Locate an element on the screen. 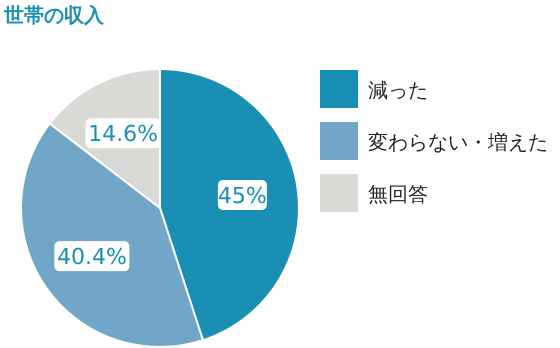 Image resolution: width=560 pixels, height=348 pixels. chart-title: 世帯の収入 is located at coordinates (54, 15).